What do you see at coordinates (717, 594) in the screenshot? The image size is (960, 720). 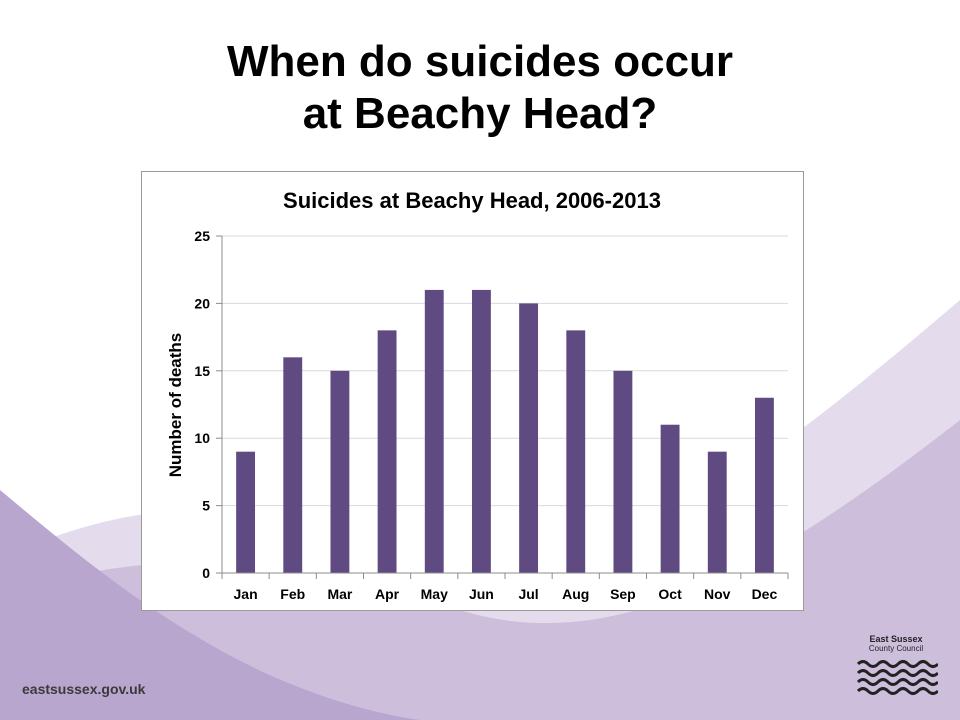 I see `x-tick-label-nov: Nov` at bounding box center [717, 594].